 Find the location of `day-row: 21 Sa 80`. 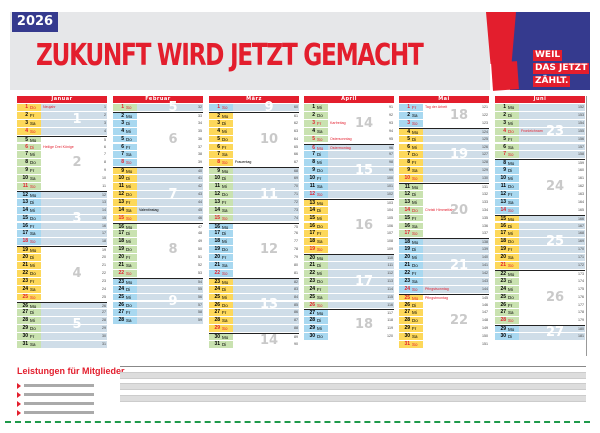

day-row: 21 Sa 80 is located at coordinates (254, 266).